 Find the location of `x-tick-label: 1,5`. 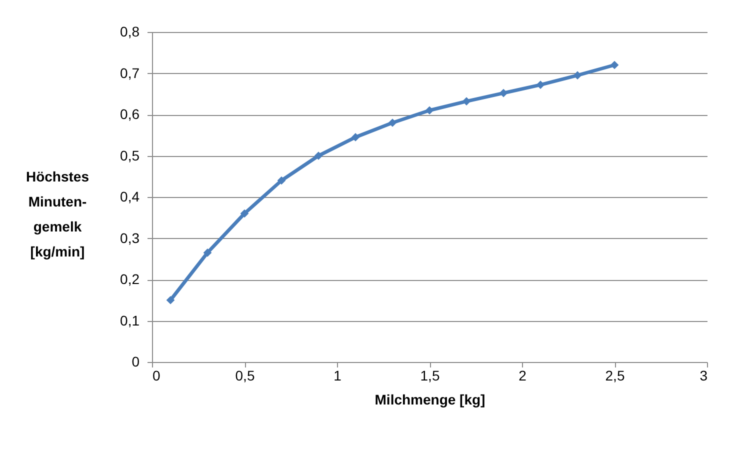

x-tick-label: 1,5 is located at coordinates (430, 376).